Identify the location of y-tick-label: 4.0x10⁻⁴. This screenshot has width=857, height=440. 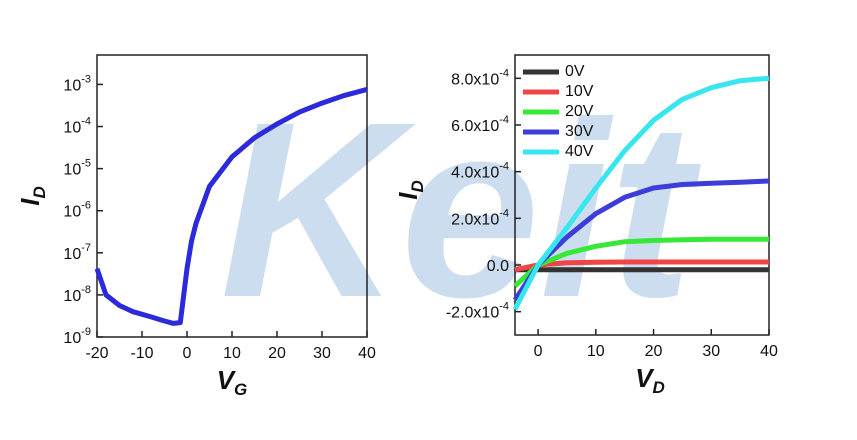
(480, 171).